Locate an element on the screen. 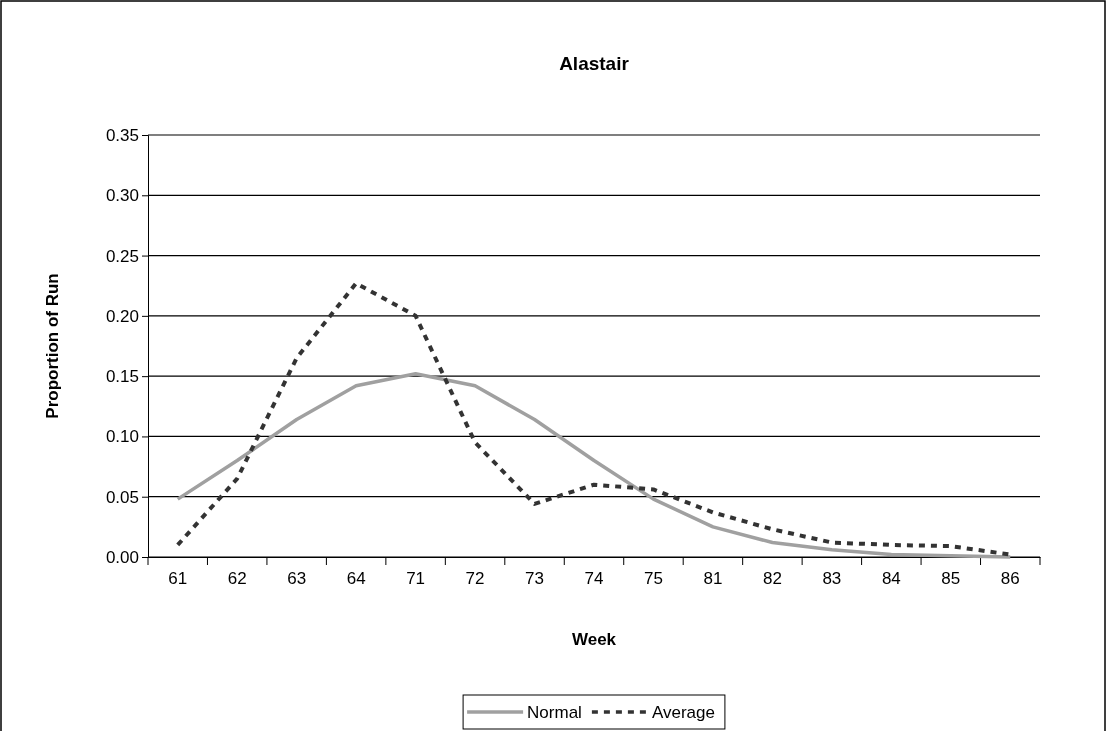  y-tick-label: 0.05 is located at coordinates (122, 497).